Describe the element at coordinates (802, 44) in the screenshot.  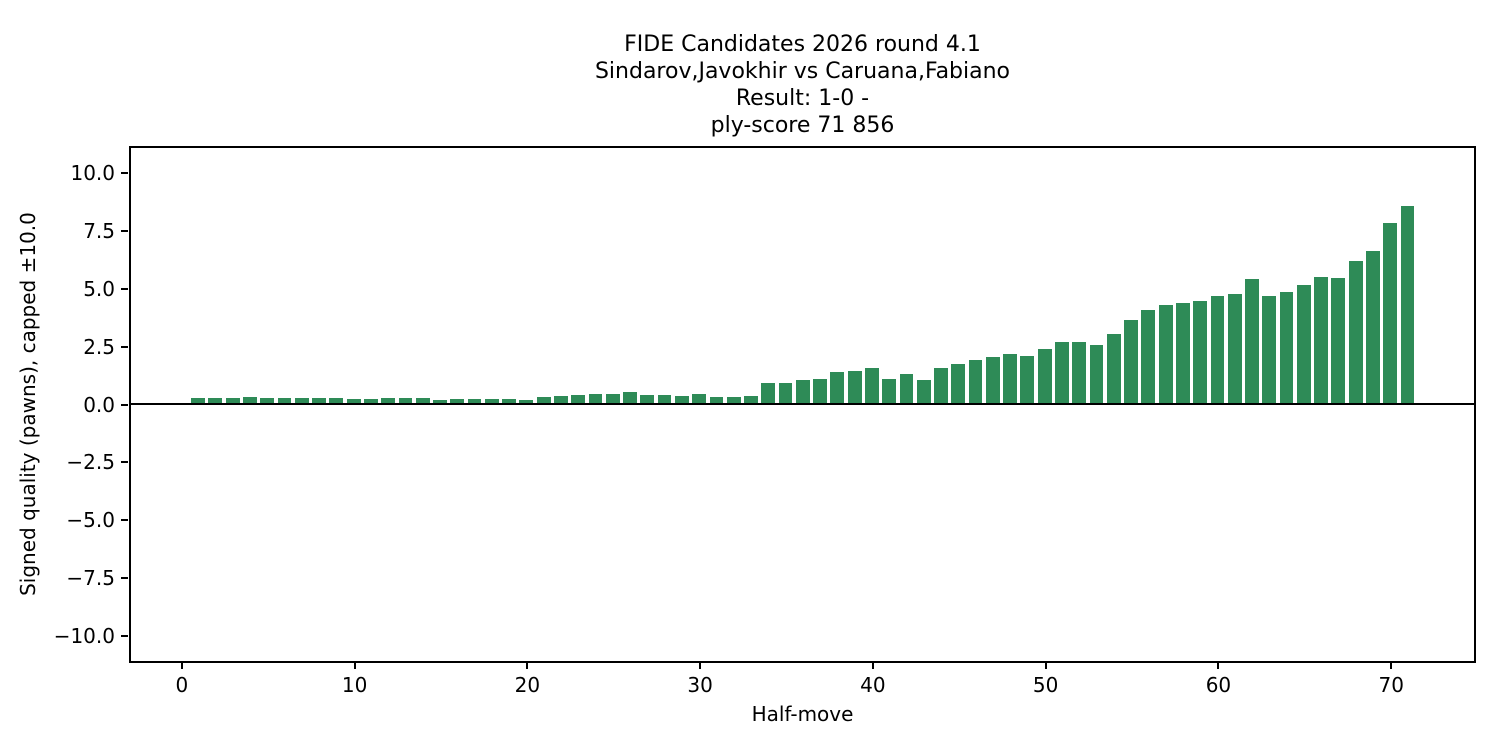
I see `title-line-event: FIDE Candidates 2026 round 4.1` at that location.